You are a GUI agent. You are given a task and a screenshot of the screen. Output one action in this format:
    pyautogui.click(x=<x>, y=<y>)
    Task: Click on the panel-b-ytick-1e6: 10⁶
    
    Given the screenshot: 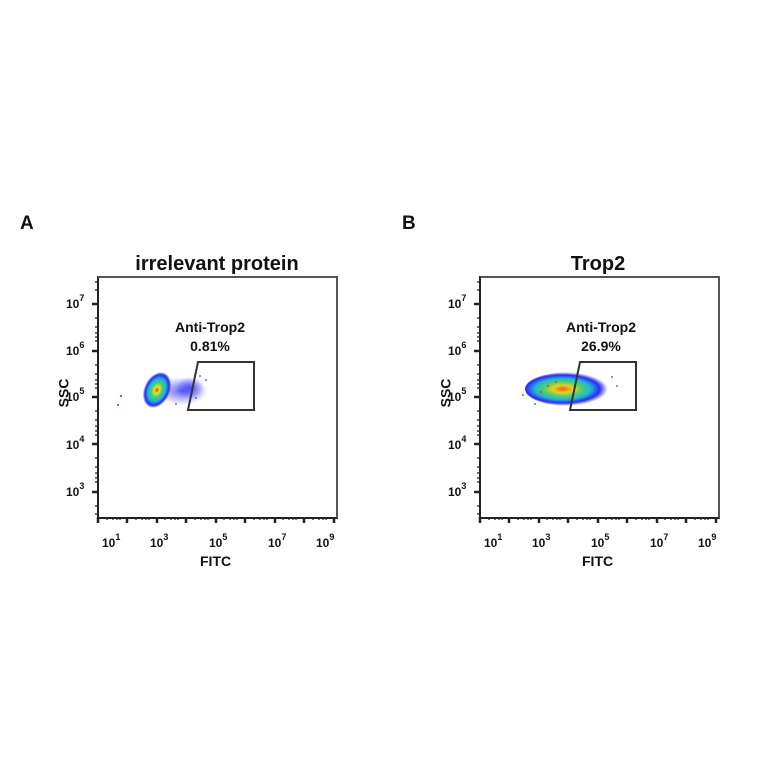 What is the action you would take?
    pyautogui.click(x=457, y=349)
    